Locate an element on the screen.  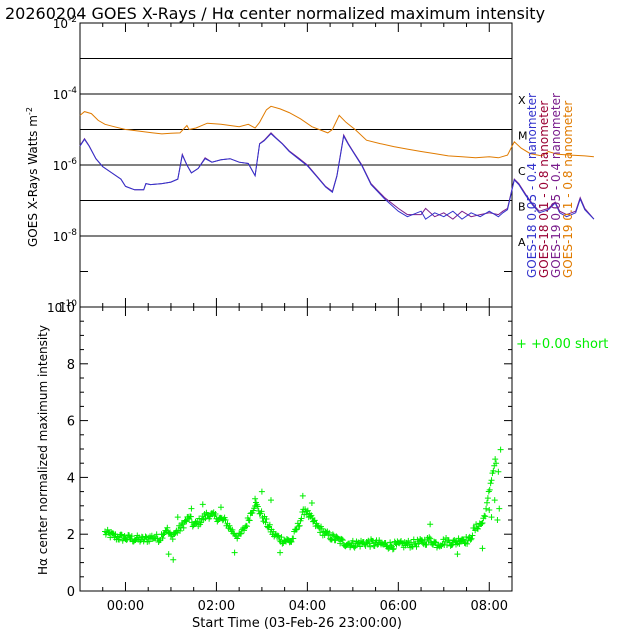
y-tick-label-exponent: -4 is located at coordinates (72, 91).